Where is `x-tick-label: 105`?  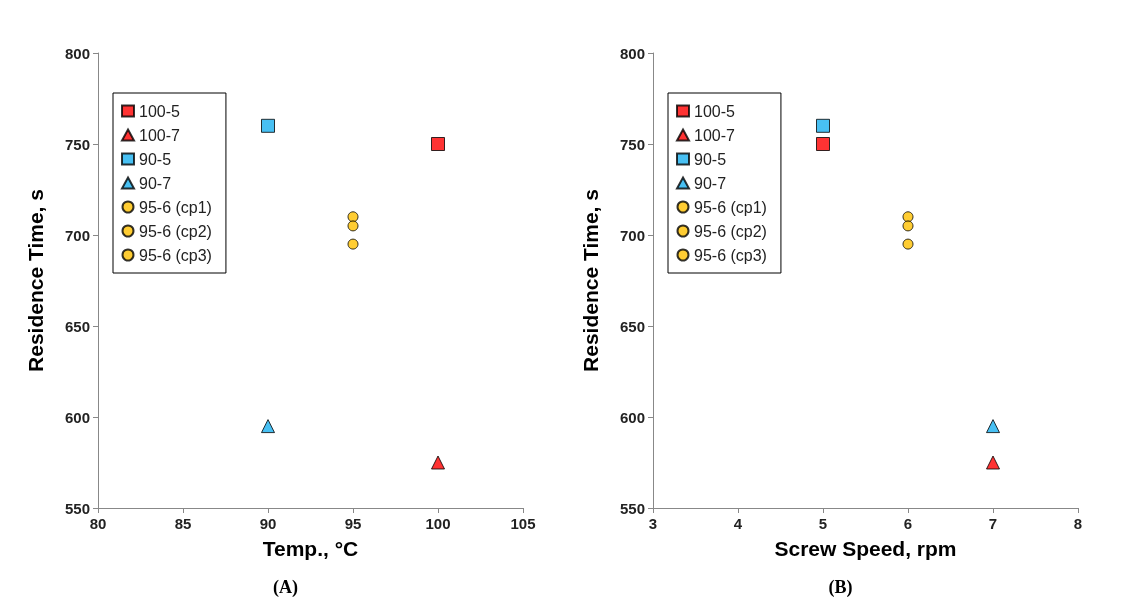 x-tick-label: 105 is located at coordinates (523, 523).